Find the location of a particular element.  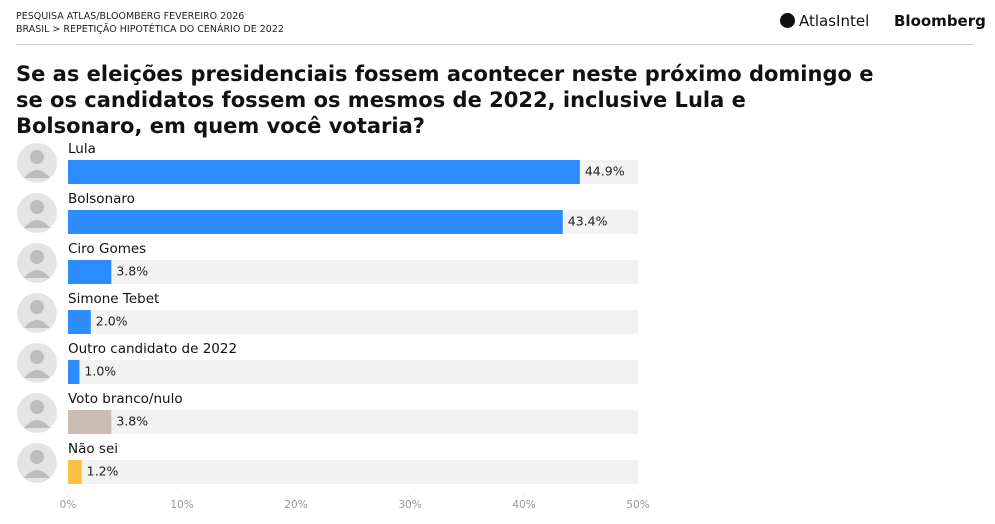

x-tick-label: 40% is located at coordinates (523, 505).